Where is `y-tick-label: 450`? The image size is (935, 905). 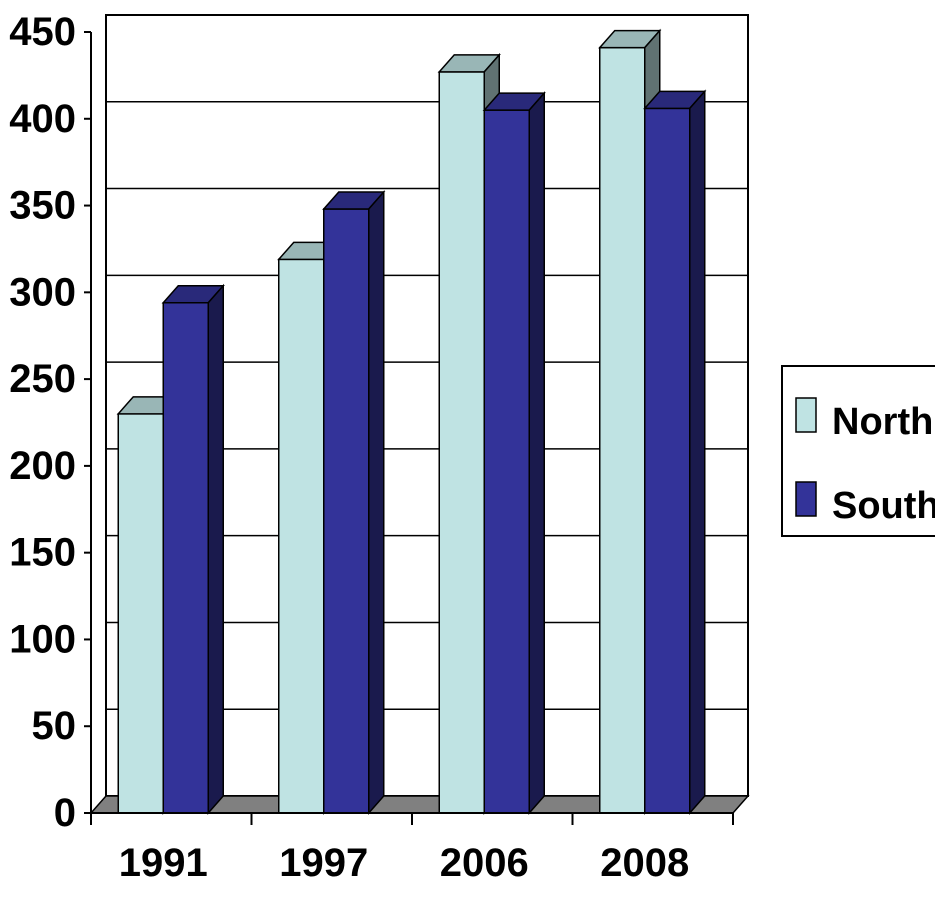
y-tick-label: 450 is located at coordinates (42, 32).